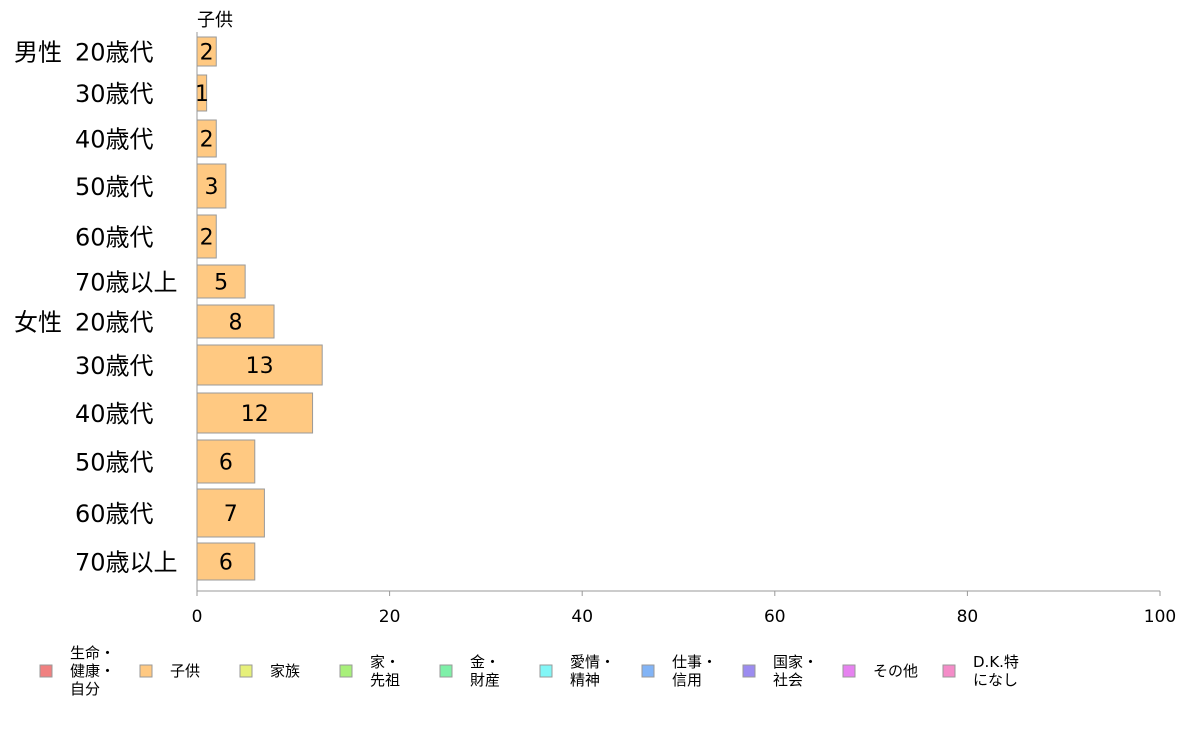 This screenshot has height=736, width=1188. Describe the element at coordinates (996, 662) in the screenshot. I see `legend-label: D.K.特` at that location.